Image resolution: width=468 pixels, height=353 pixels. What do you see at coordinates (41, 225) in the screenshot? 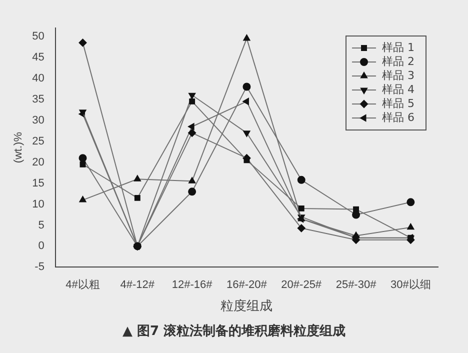
I see `y-tick-label: 5` at bounding box center [41, 225].